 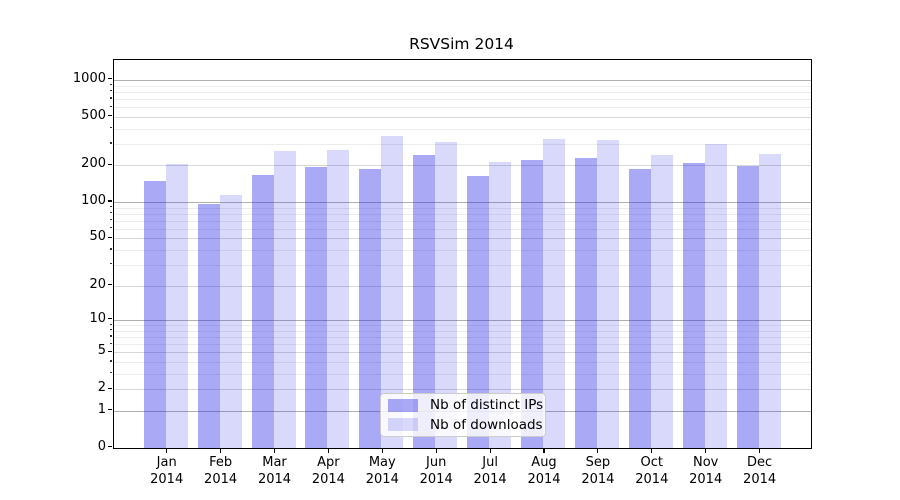 I want to click on bar-downloads-apr, so click(x=338, y=298).